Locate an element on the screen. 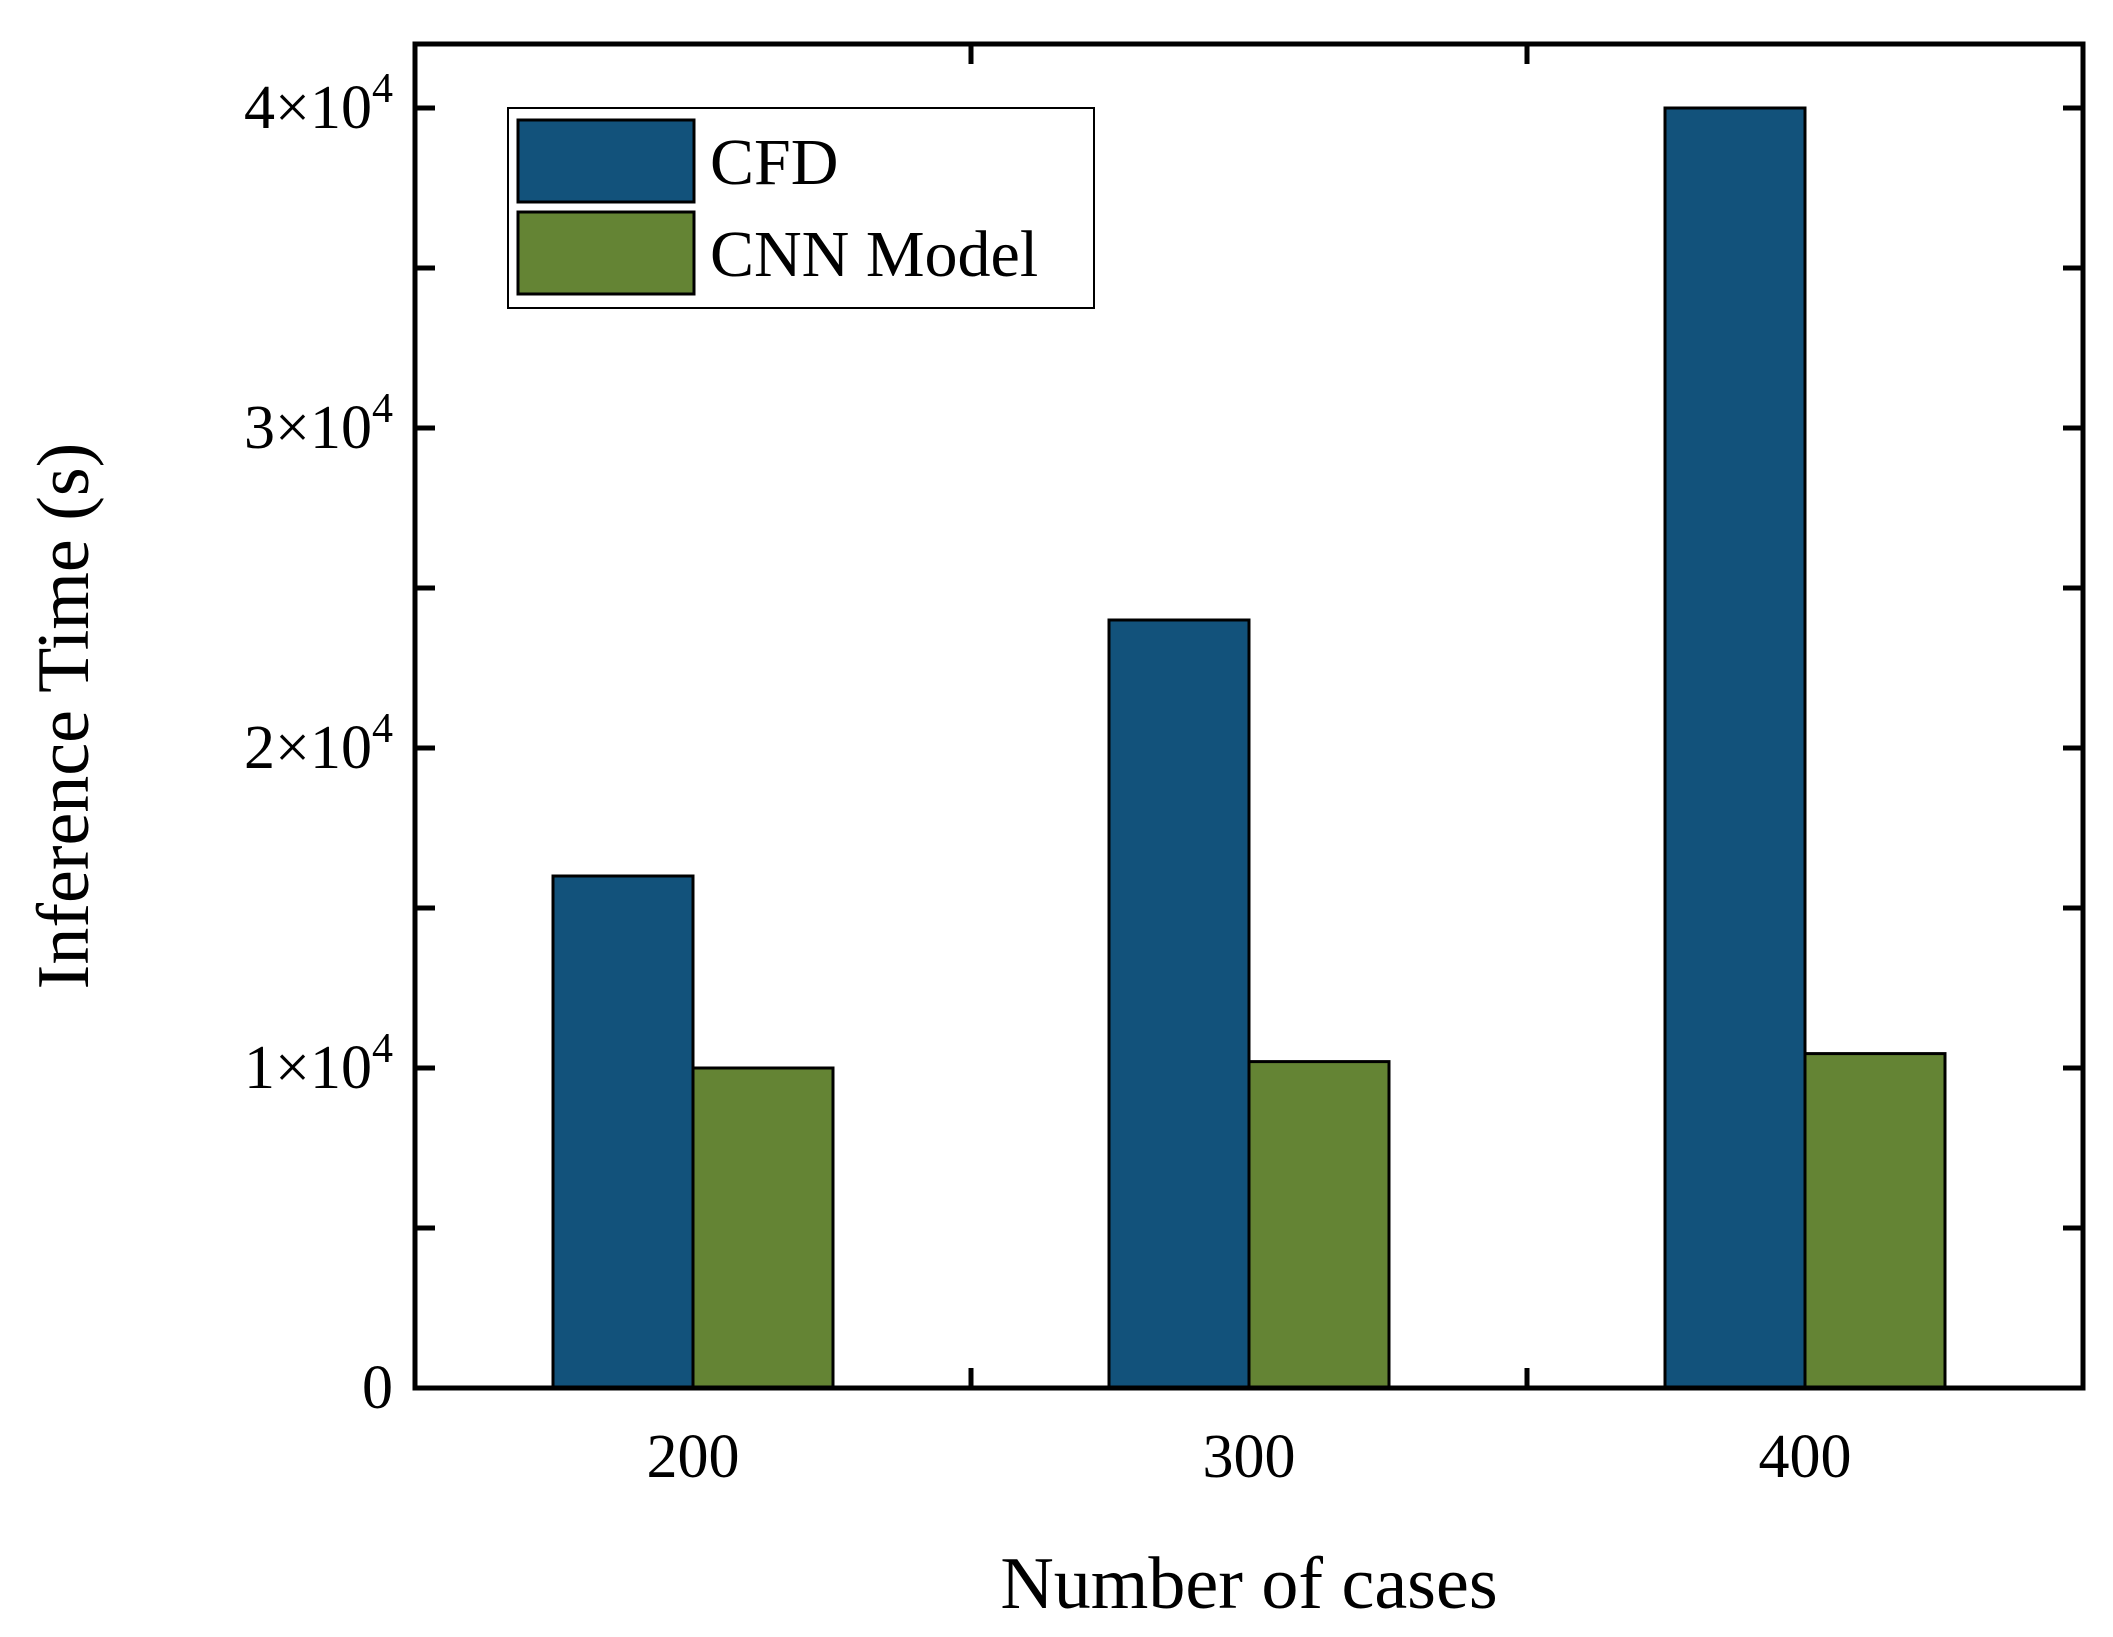 This screenshot has width=2113, height=1637. x-tick-label: 300 is located at coordinates (1249, 1457).